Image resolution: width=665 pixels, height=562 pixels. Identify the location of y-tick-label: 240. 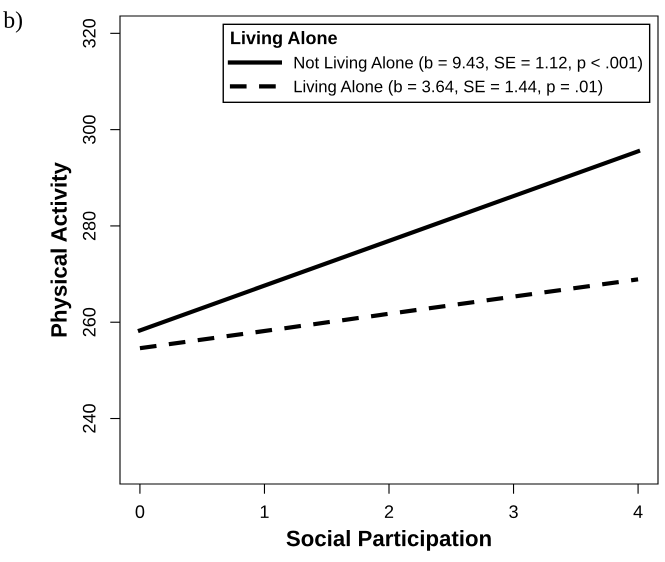
(89, 418).